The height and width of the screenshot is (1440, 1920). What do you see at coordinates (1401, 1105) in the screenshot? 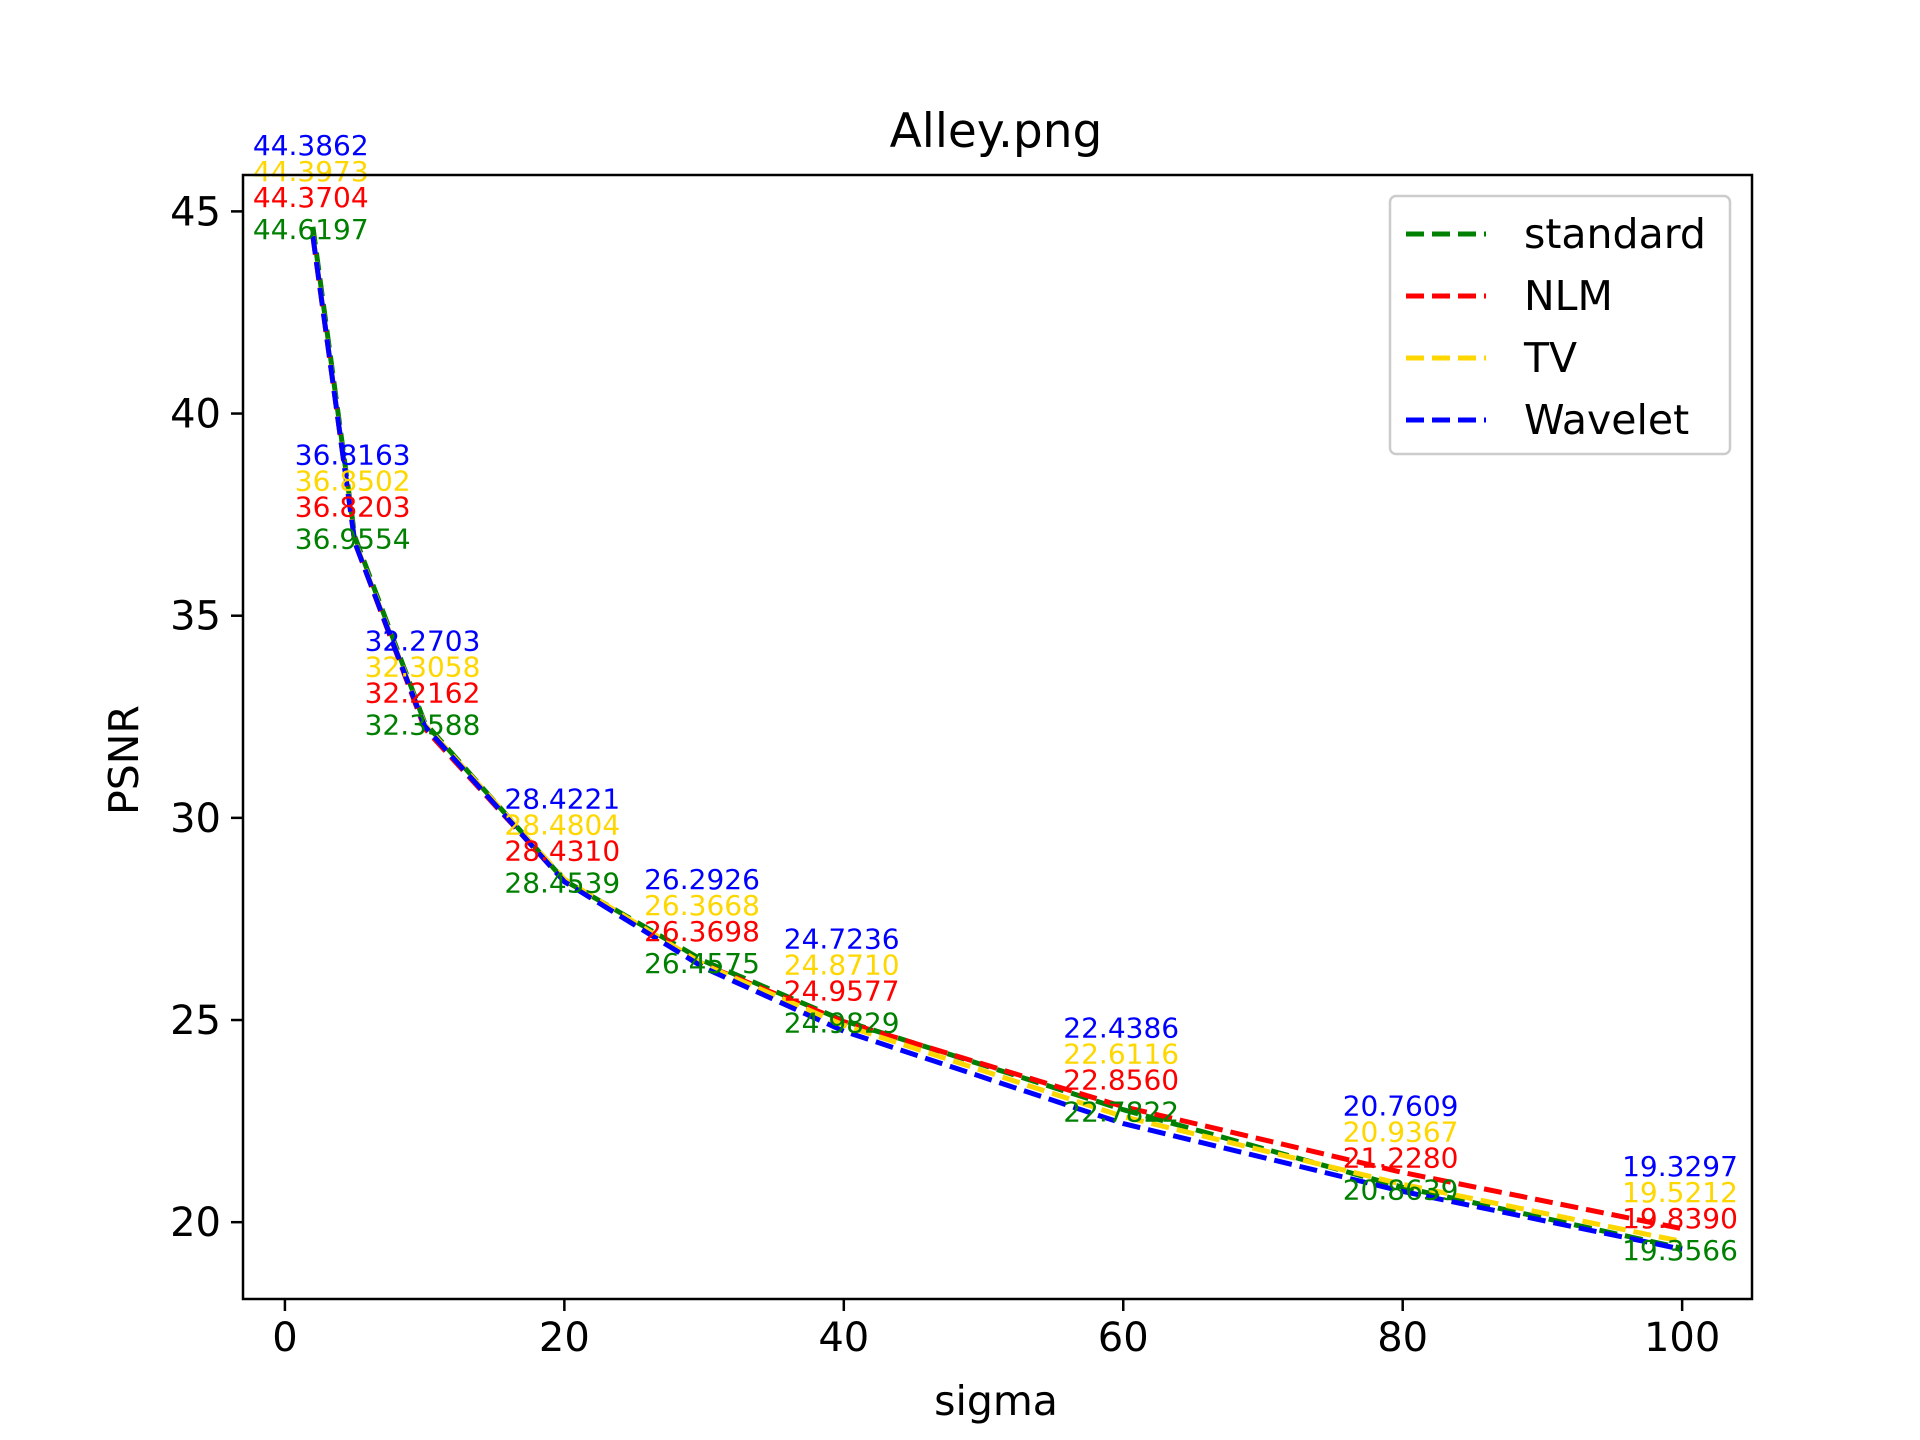
I see `data-label-wavelet: 20.7609` at bounding box center [1401, 1105].